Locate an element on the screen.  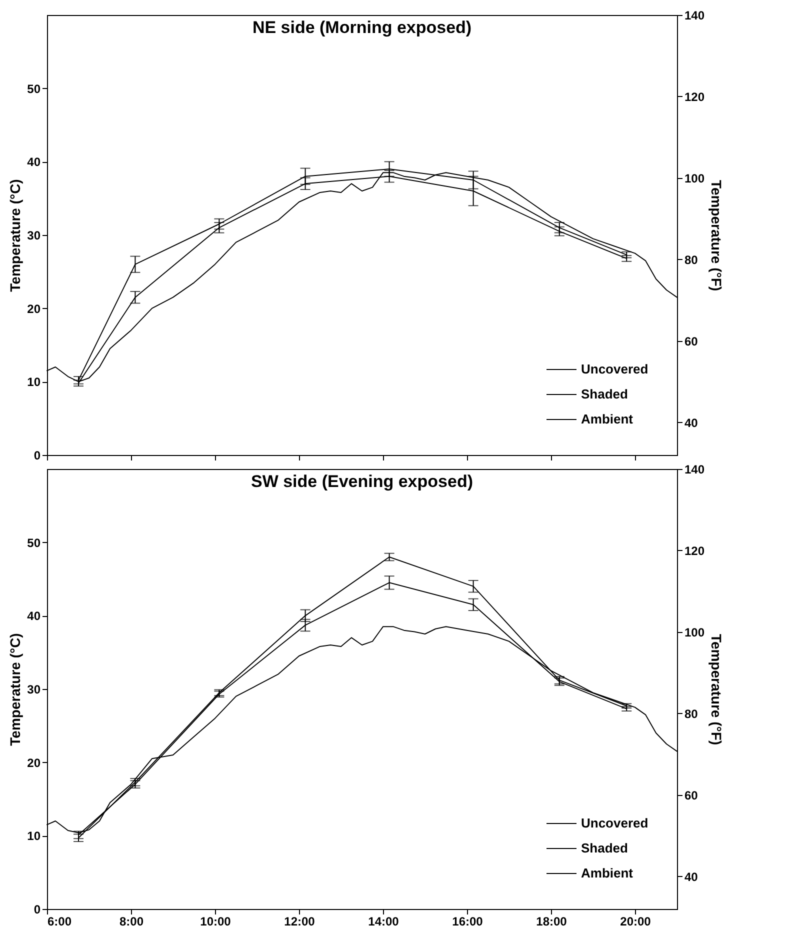
chart-title: NE side (Morning exposed) is located at coordinates (362, 27).